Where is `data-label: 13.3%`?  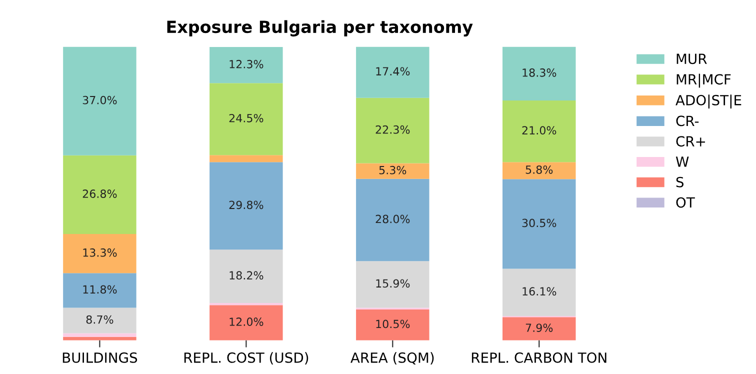
data-label: 13.3% is located at coordinates (100, 252).